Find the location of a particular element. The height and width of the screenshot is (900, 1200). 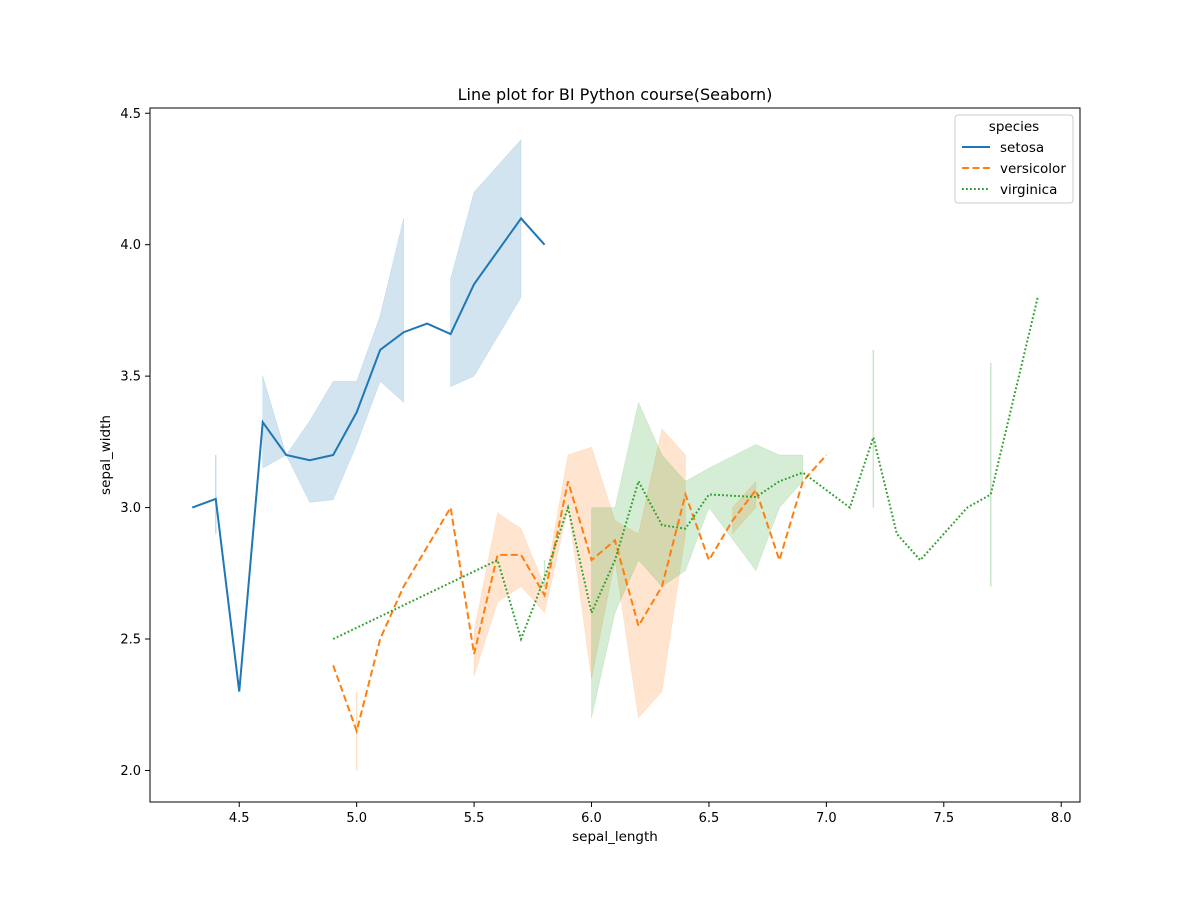

versicolor-series-line is located at coordinates (580, 594).